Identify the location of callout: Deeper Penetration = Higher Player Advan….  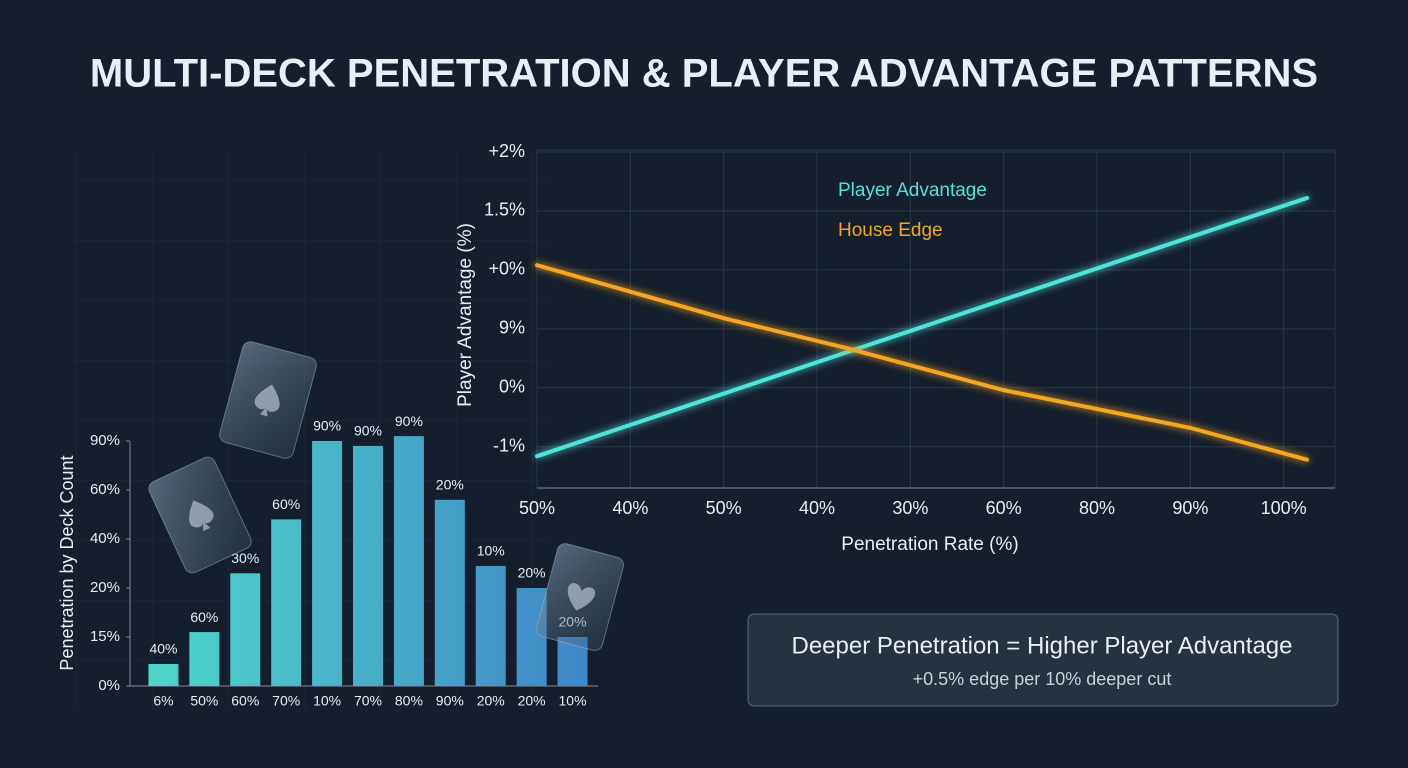
(1043, 660).